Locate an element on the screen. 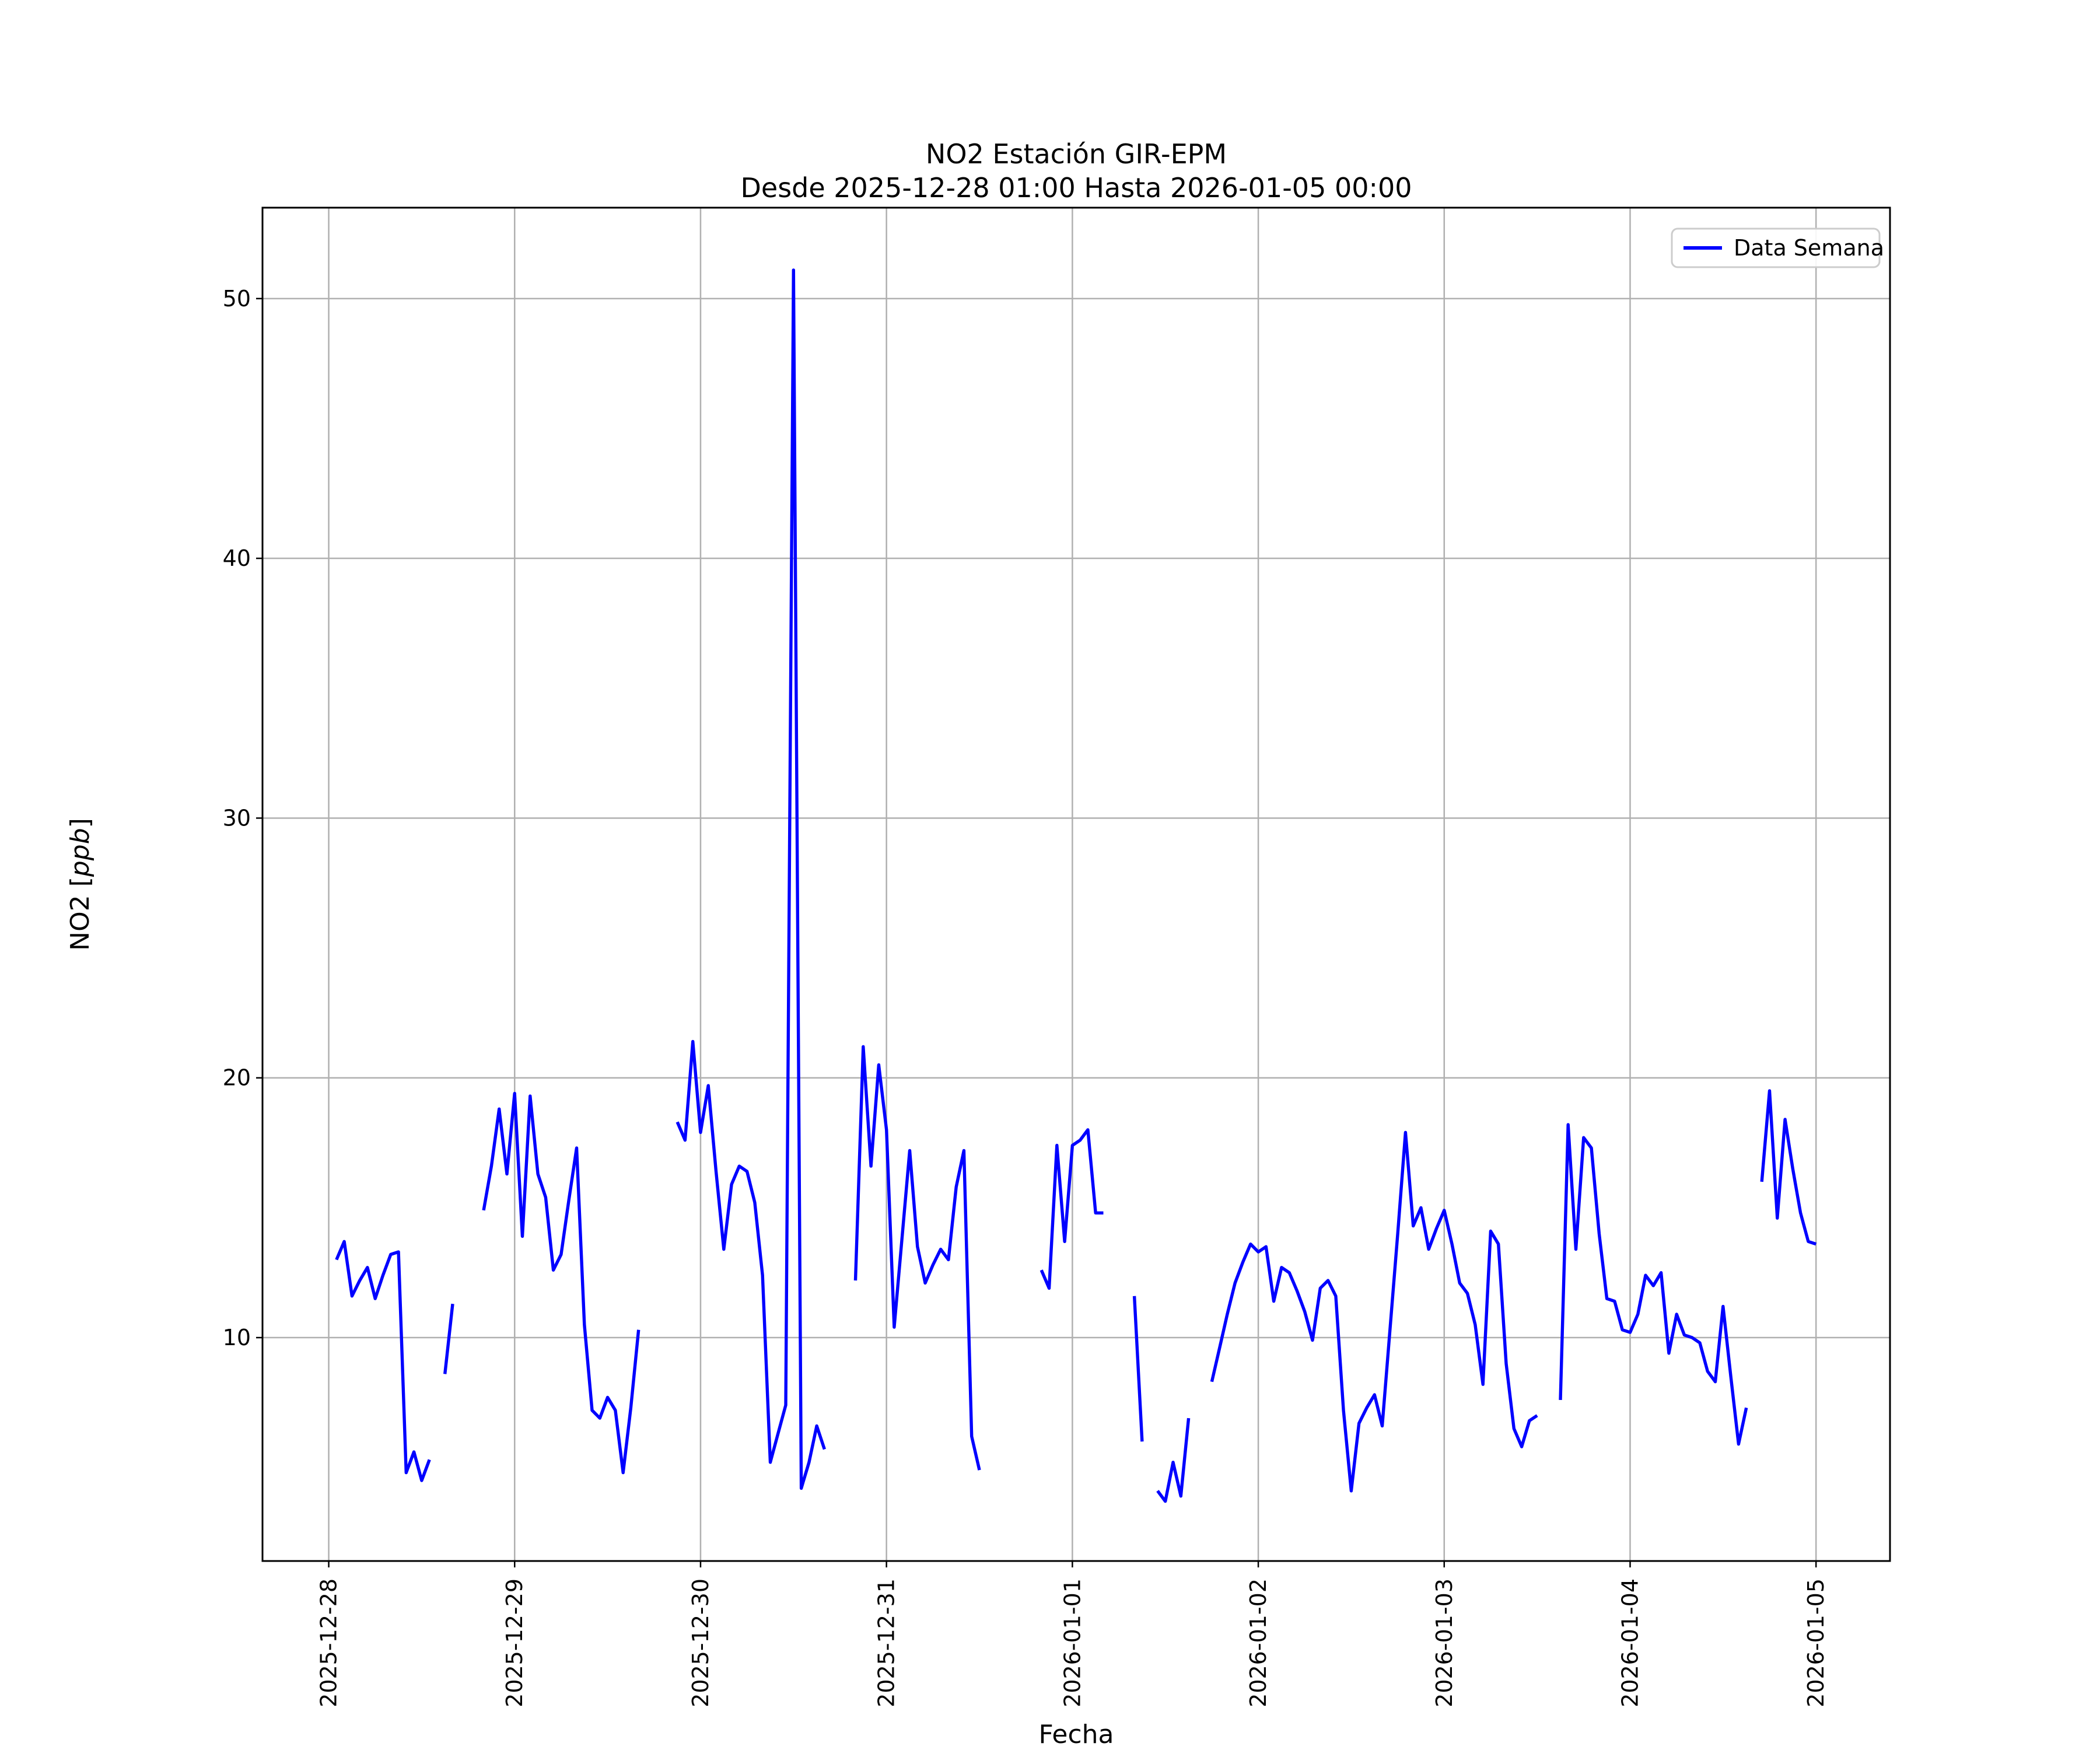  svg-text: 2026-01-02 is located at coordinates (1258, 1643).